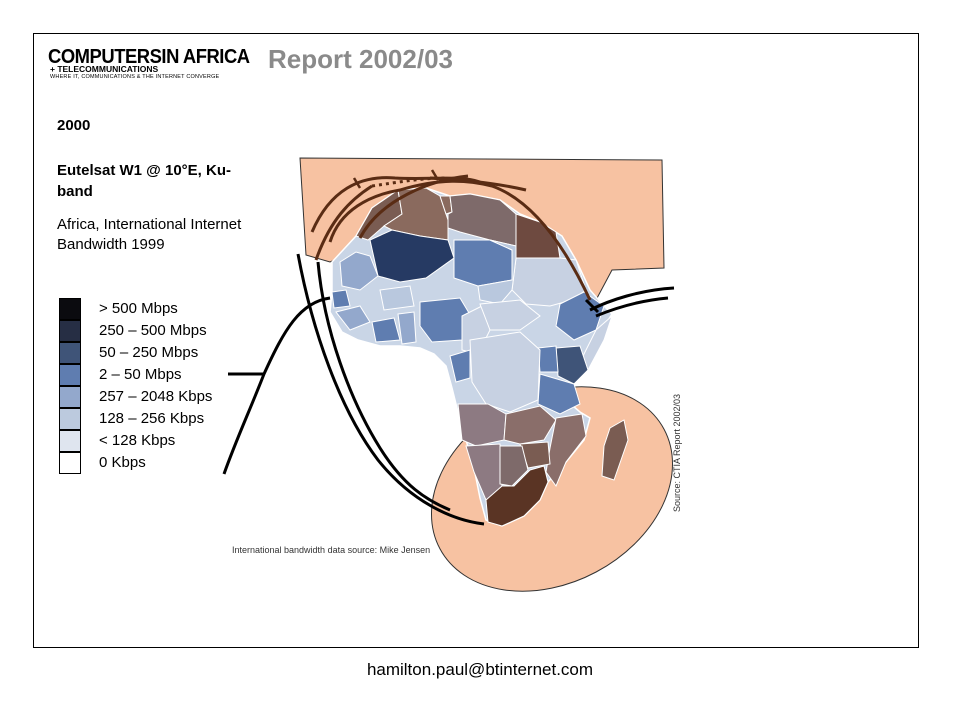  I want to click on country-mauritania, so click(359, 271).